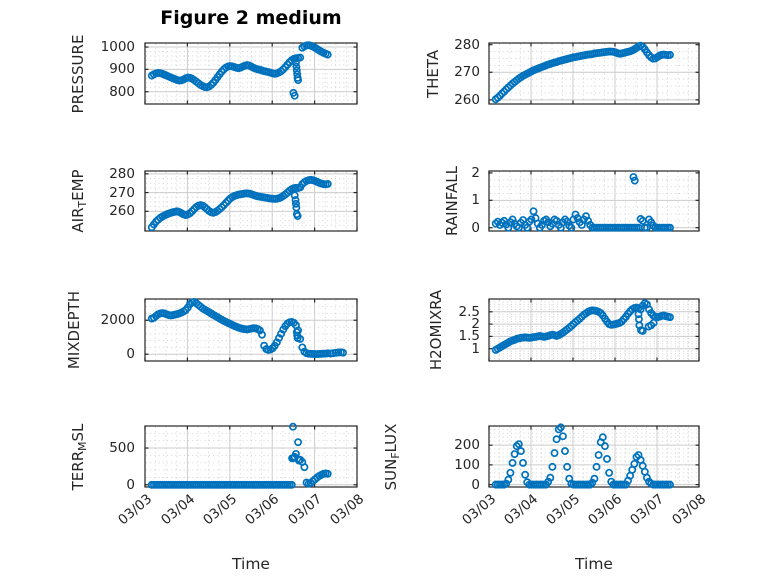 Image resolution: width=778 pixels, height=583 pixels. What do you see at coordinates (251, 18) in the screenshot?
I see `figure-title: Figure 2 medium` at bounding box center [251, 18].